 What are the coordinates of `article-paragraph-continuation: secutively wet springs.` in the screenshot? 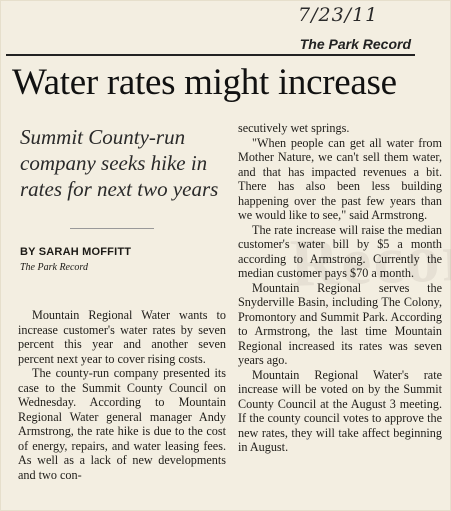 It's located at (294, 128).